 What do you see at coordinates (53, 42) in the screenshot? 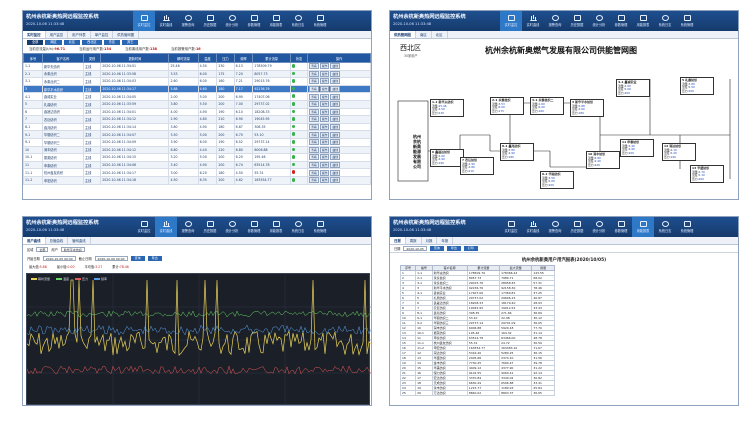
I see `area-south: 南区` at bounding box center [53, 42].